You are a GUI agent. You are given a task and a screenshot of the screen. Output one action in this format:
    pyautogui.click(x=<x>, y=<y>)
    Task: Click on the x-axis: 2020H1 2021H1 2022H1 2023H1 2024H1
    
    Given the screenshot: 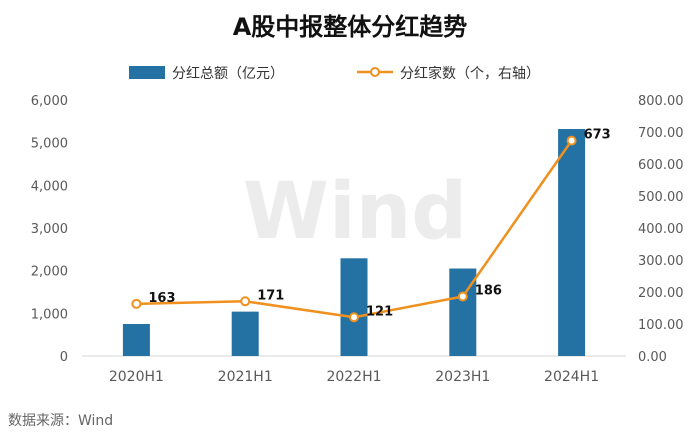 What is the action you would take?
    pyautogui.click(x=354, y=377)
    